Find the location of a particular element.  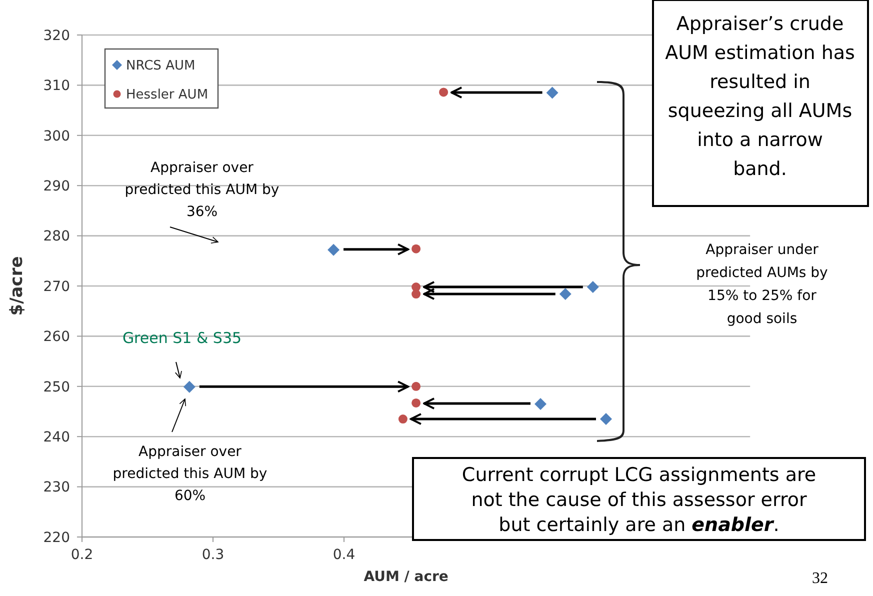

y-tick-label: 270 is located at coordinates (56, 286).